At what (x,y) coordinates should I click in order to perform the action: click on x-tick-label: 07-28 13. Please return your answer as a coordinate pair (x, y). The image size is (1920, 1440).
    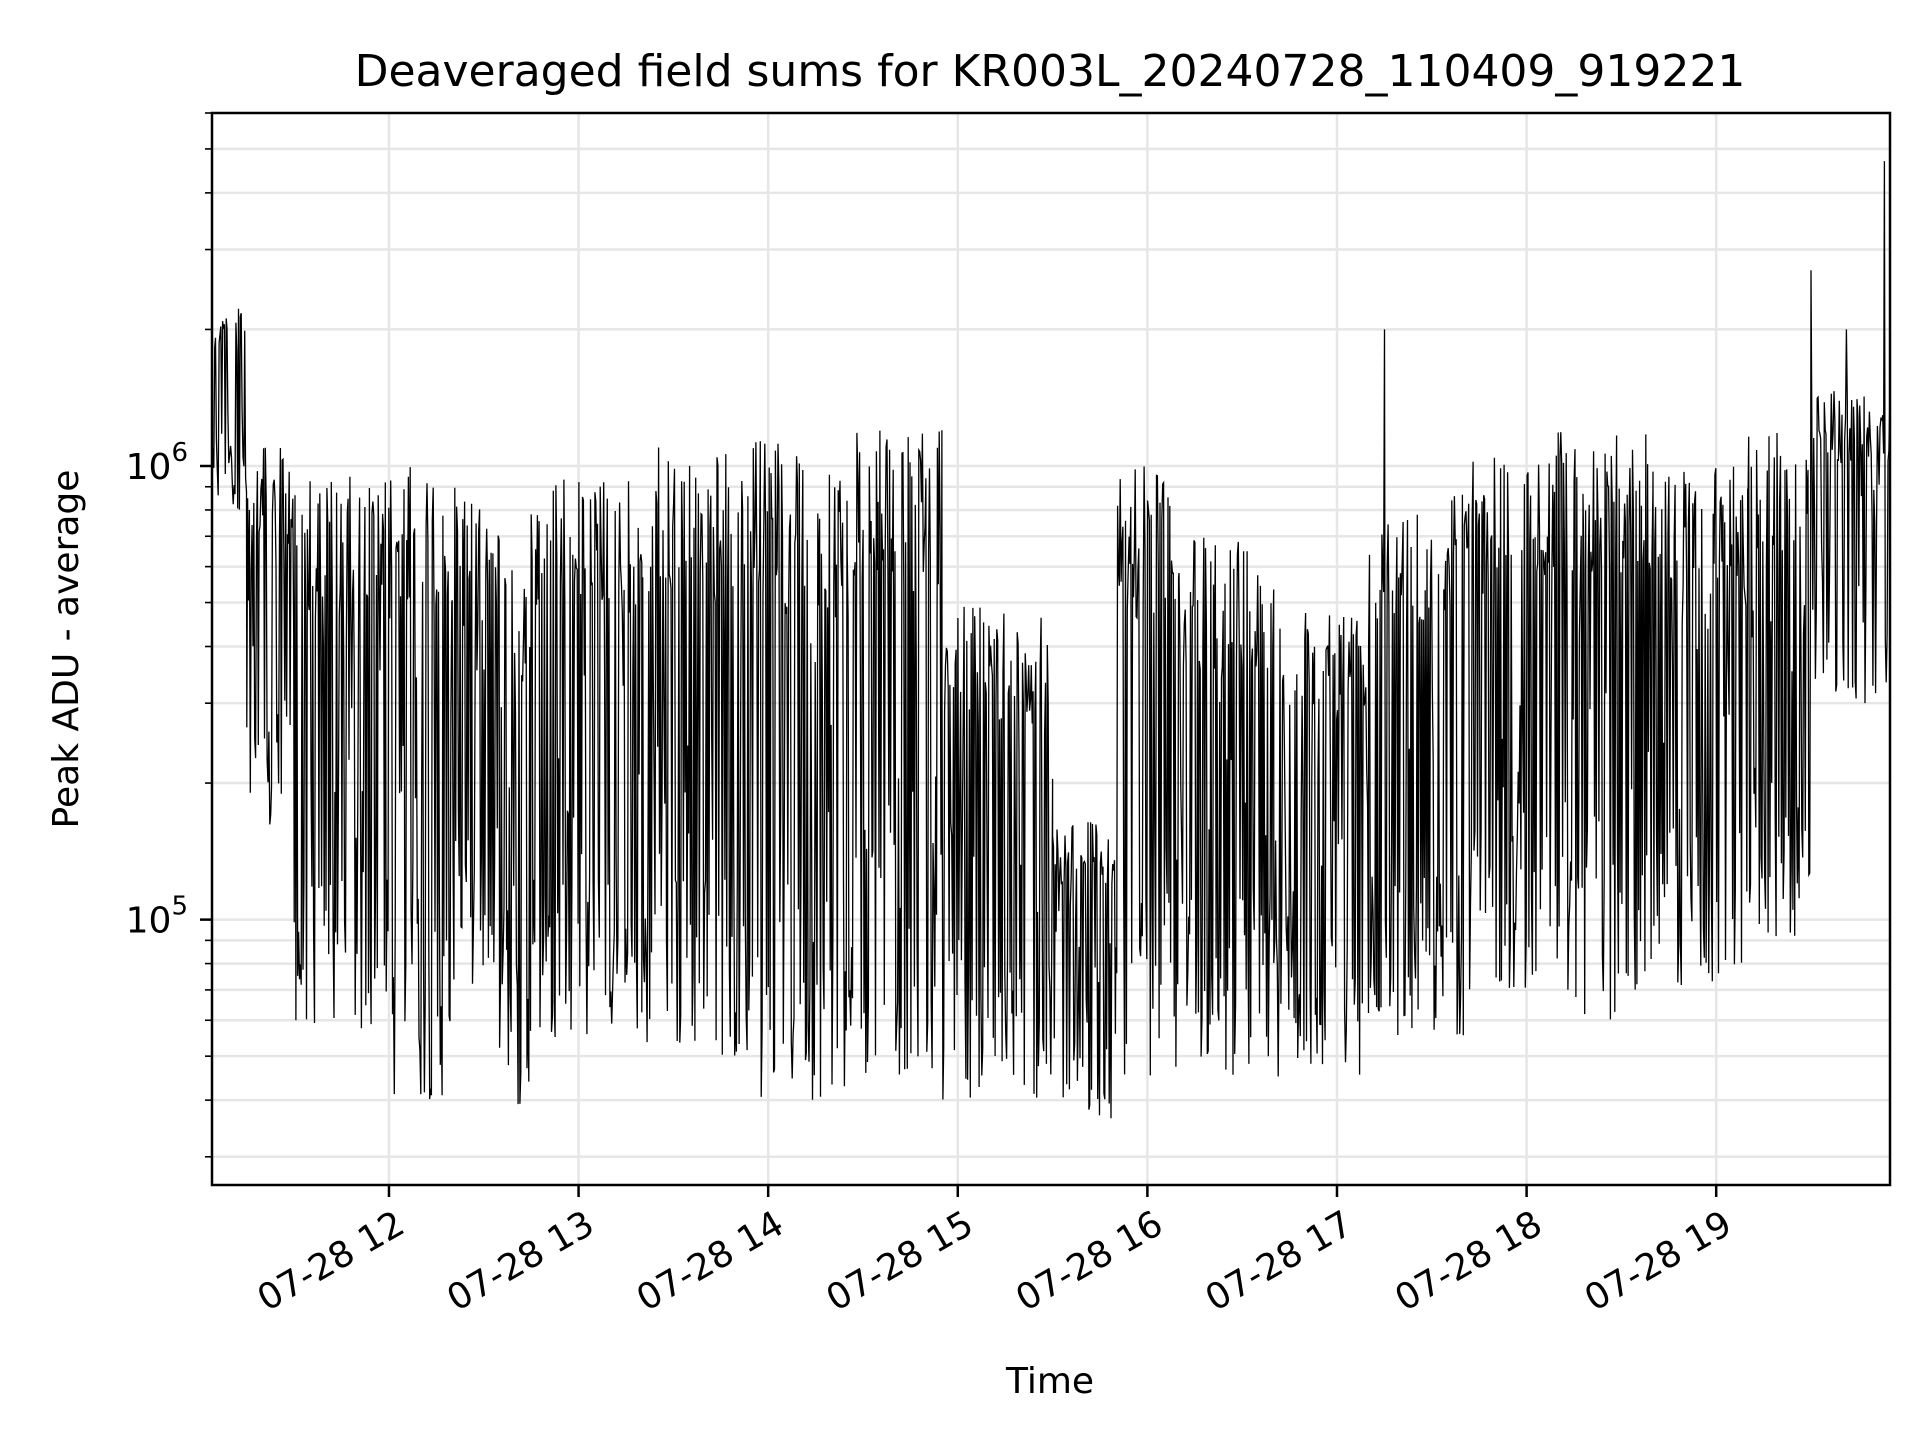
    Looking at the image, I should click on (520, 1261).